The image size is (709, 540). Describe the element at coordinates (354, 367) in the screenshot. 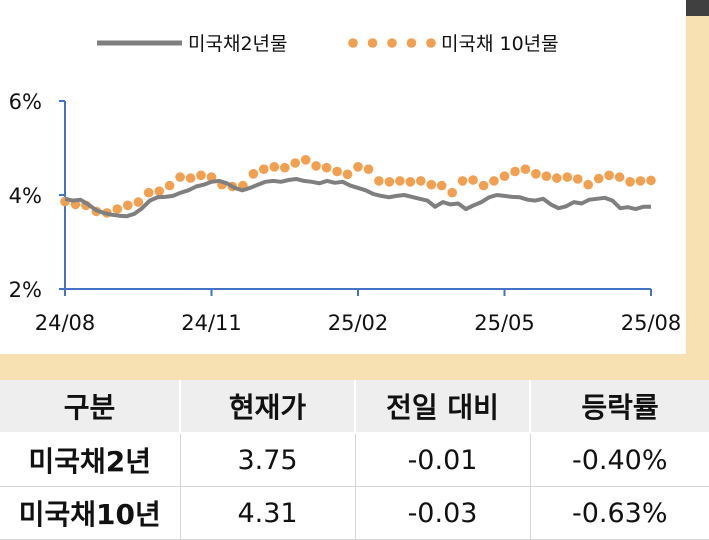

I see `frame-bottom-band` at that location.